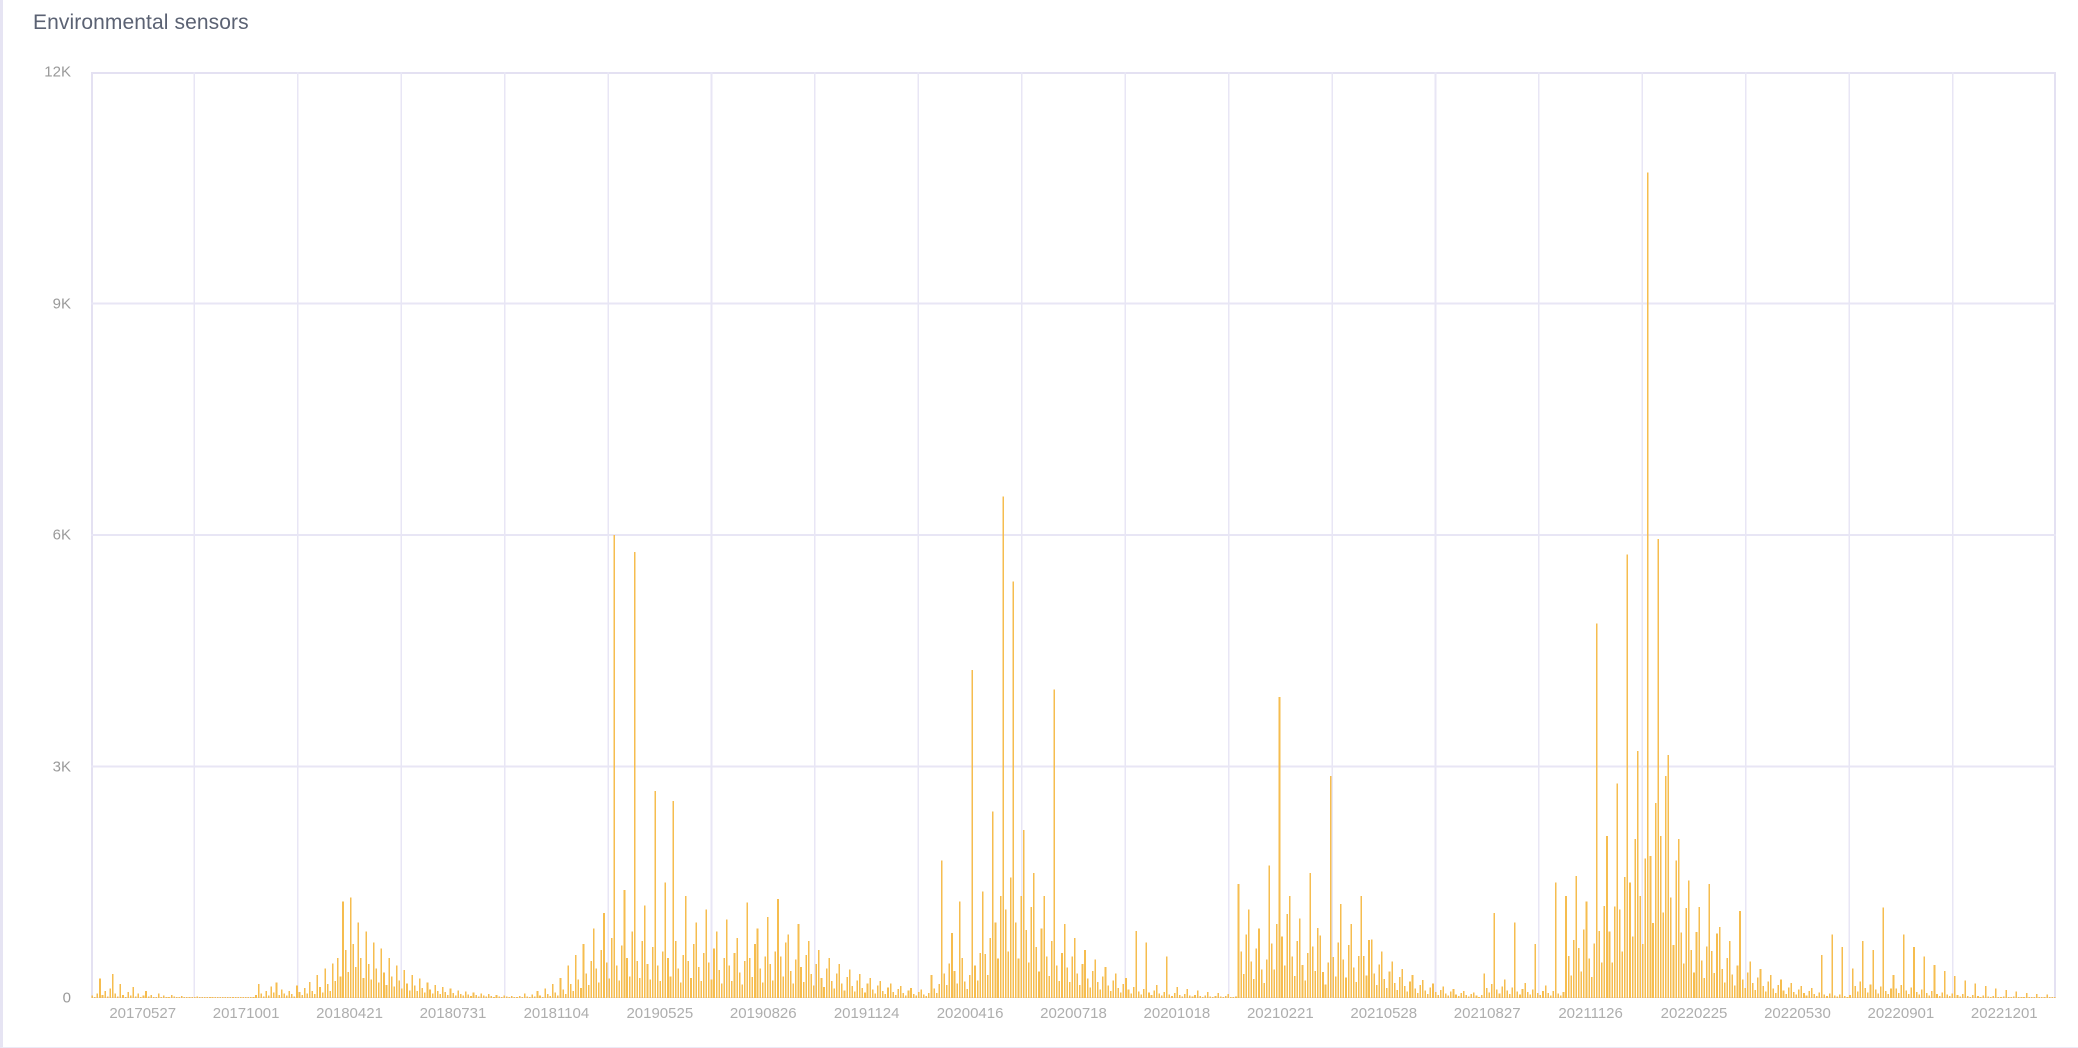 The image size is (2078, 1048). I want to click on y-axis-tick-label: 0, so click(66, 998).